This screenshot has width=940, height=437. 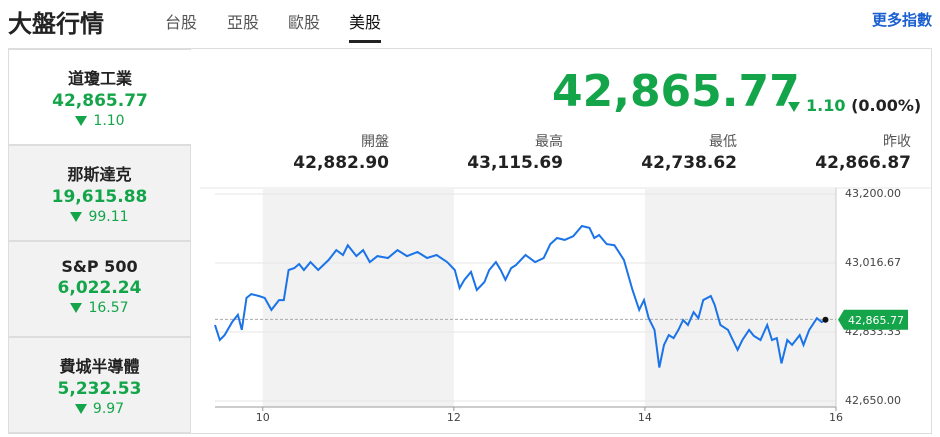 I want to click on index-value: 42,865.77, so click(x=100, y=101).